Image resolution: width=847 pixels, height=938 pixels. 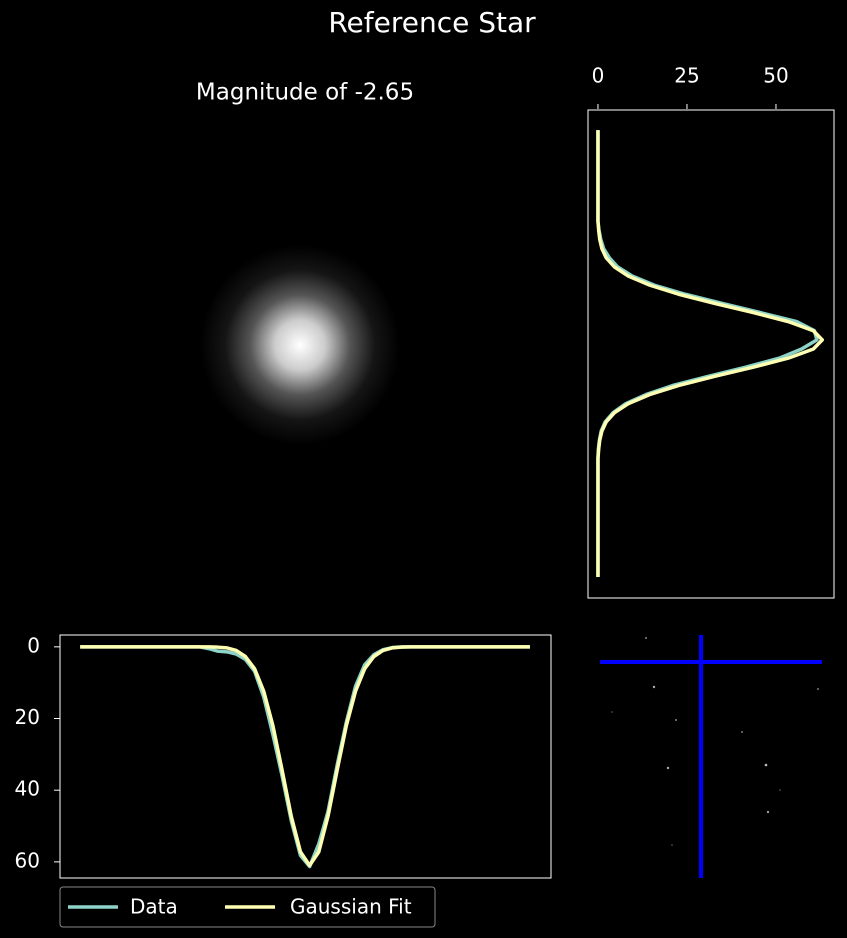 What do you see at coordinates (154, 907) in the screenshot?
I see `legend-label: Data` at bounding box center [154, 907].